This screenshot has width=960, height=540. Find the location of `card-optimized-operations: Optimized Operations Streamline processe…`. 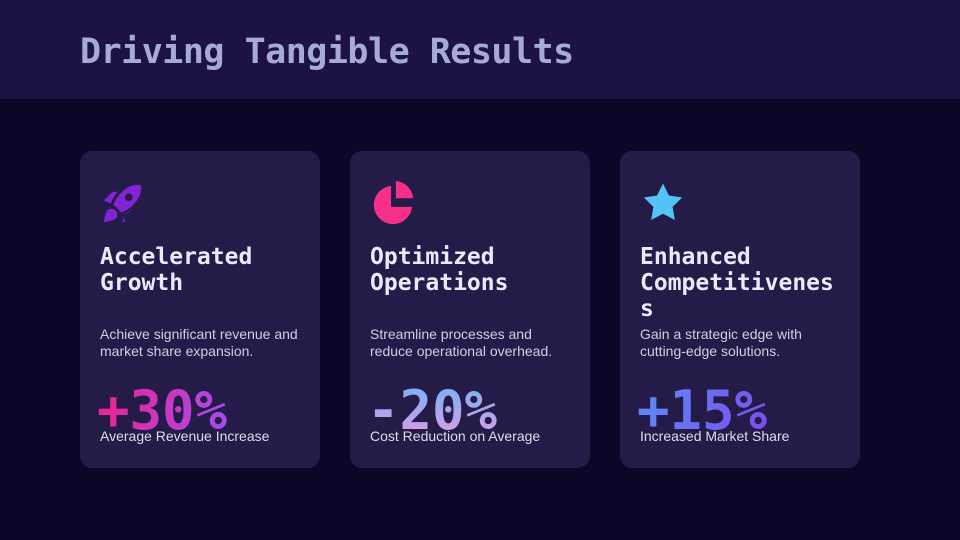

card-optimized-operations: Optimized Operations Streamline processe… is located at coordinates (470, 309).